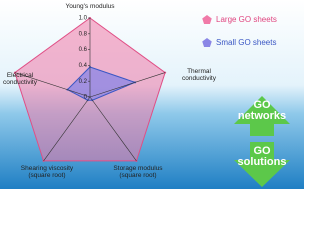 The image size is (320, 240). I want to click on r-tick-label: 0.6, so click(83, 50).